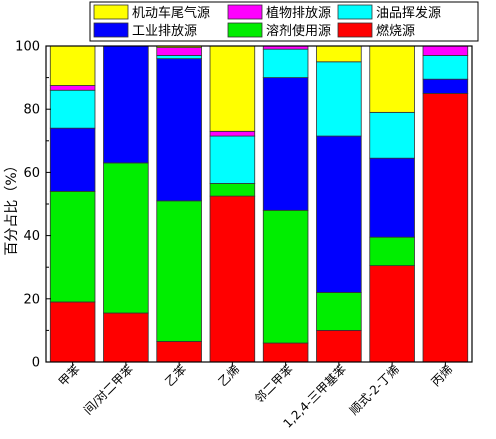 The image size is (496, 439). Describe the element at coordinates (175, 375) in the screenshot. I see `x-category-label: 乙苯` at that location.